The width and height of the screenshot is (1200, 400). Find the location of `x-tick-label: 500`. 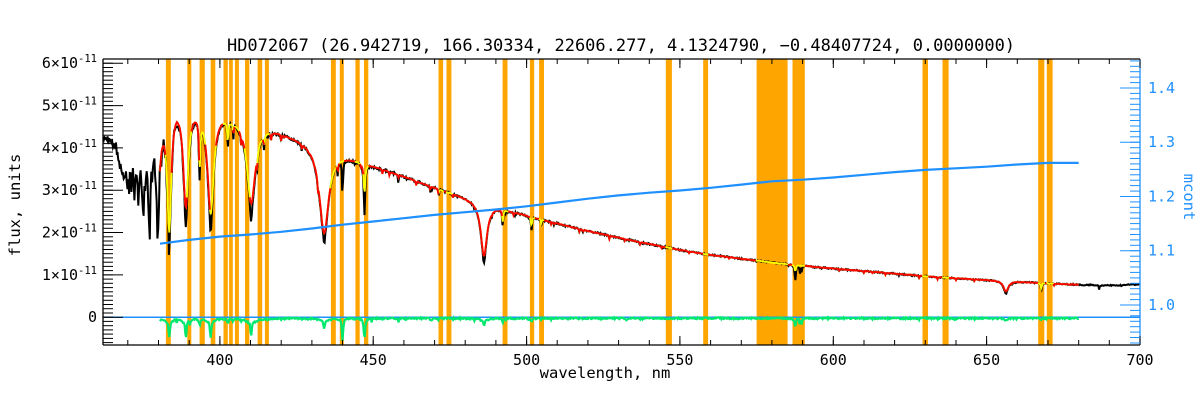

x-tick-label: 500 is located at coordinates (526, 360).